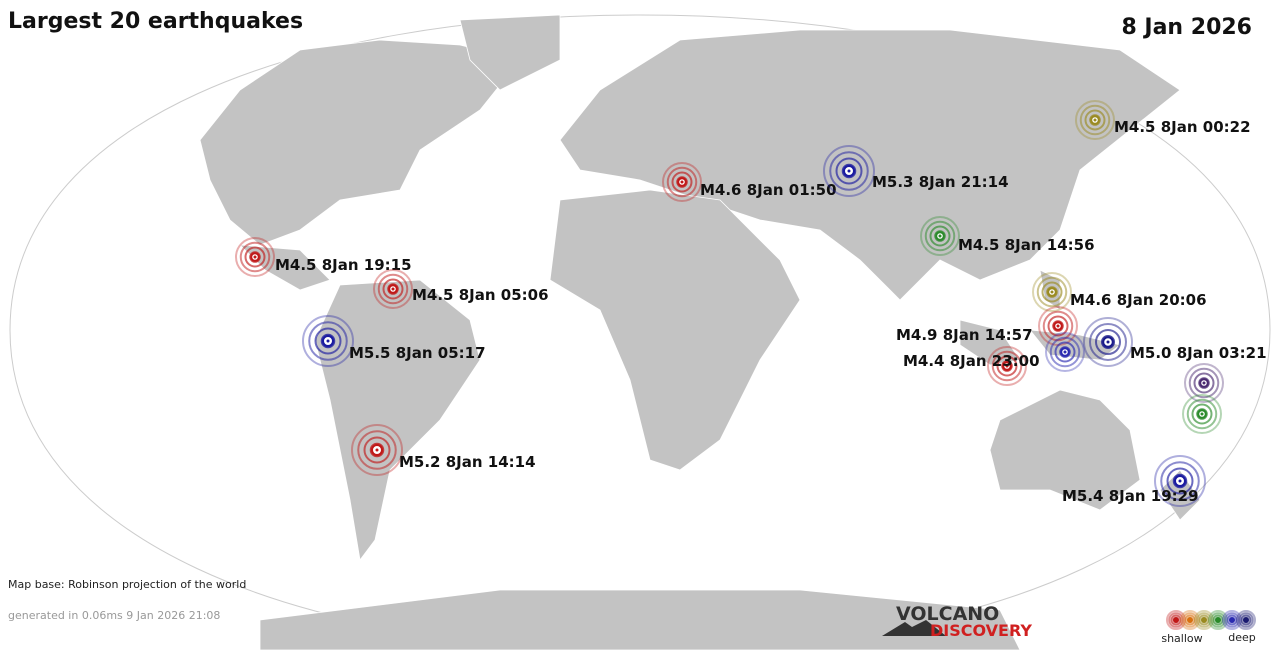 This screenshot has width=1280, height=650. I want to click on date: 8 Jan 2026, so click(1186, 27).